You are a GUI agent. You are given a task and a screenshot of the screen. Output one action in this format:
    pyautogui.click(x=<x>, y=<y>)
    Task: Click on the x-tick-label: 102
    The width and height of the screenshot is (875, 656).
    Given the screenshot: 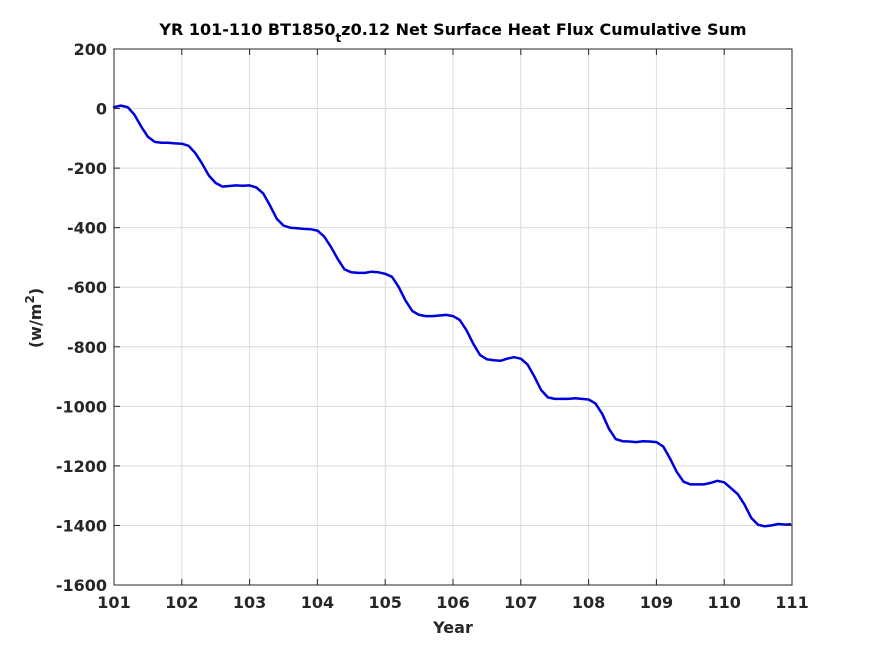 What is the action you would take?
    pyautogui.click(x=181, y=602)
    